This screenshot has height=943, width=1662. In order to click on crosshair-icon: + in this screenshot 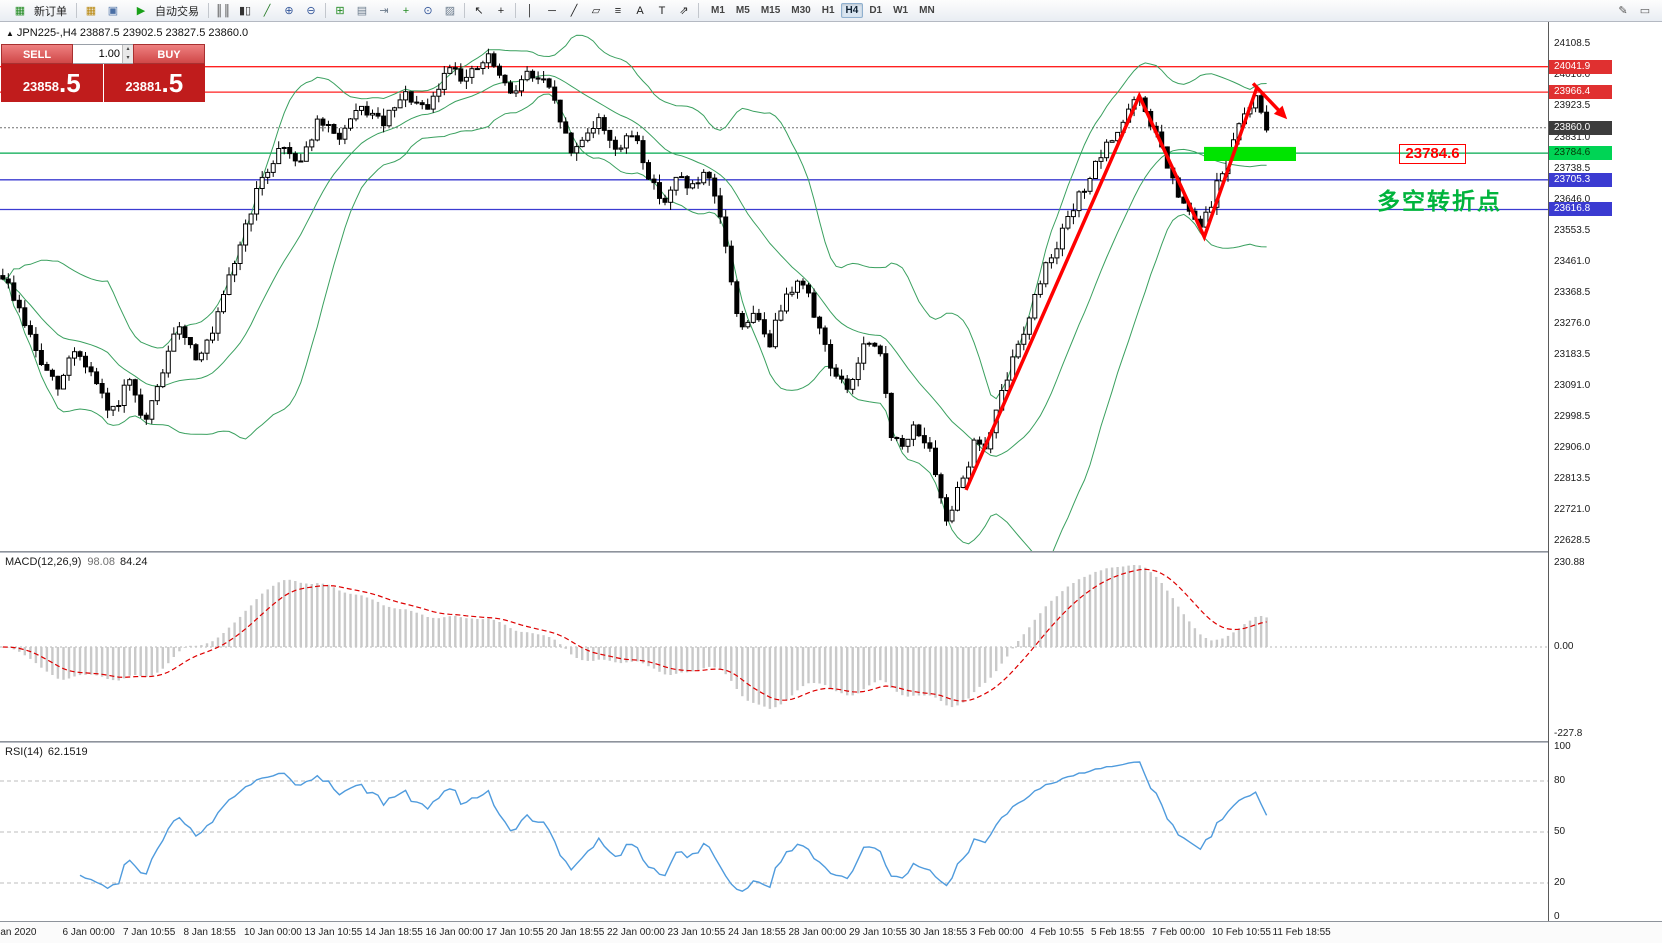, I will do `click(501, 10)`.